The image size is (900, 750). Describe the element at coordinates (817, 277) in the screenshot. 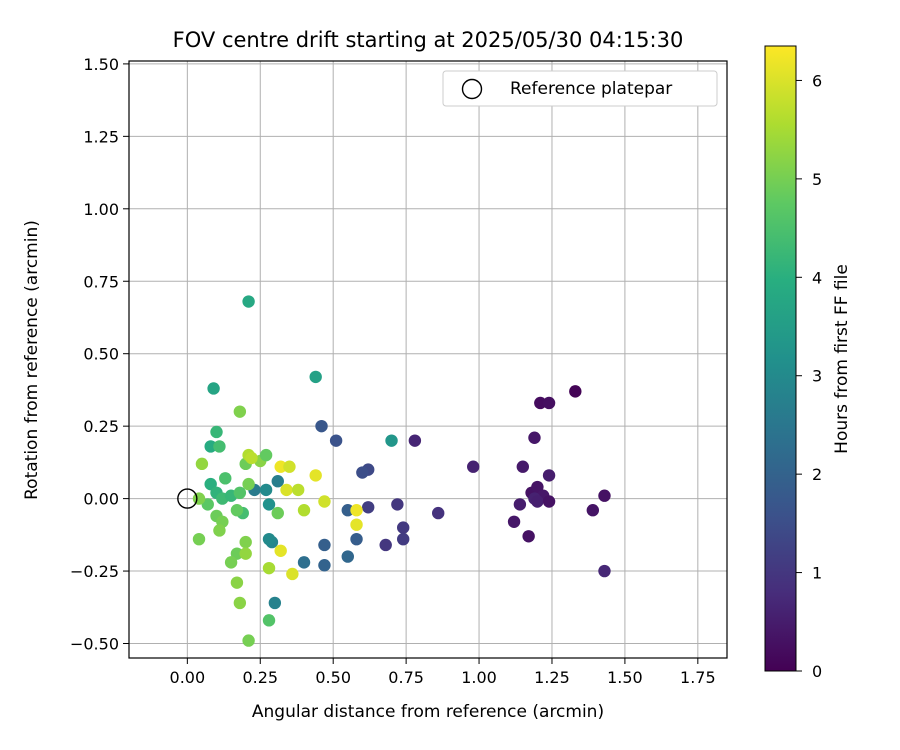

I see `colorbar-tick-label: 4` at that location.